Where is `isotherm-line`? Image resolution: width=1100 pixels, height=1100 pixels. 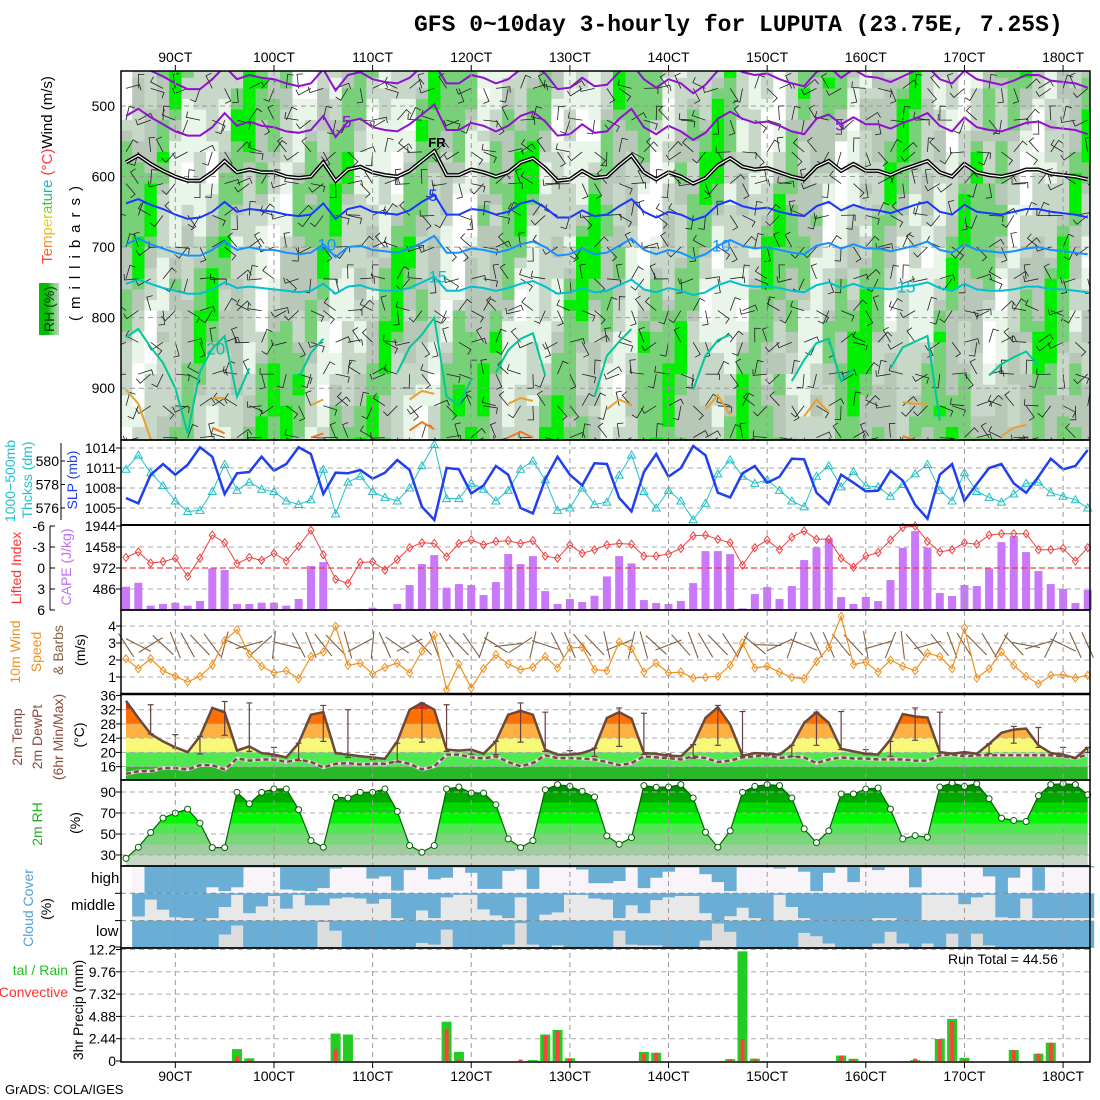
isotherm-line is located at coordinates (311, 358).